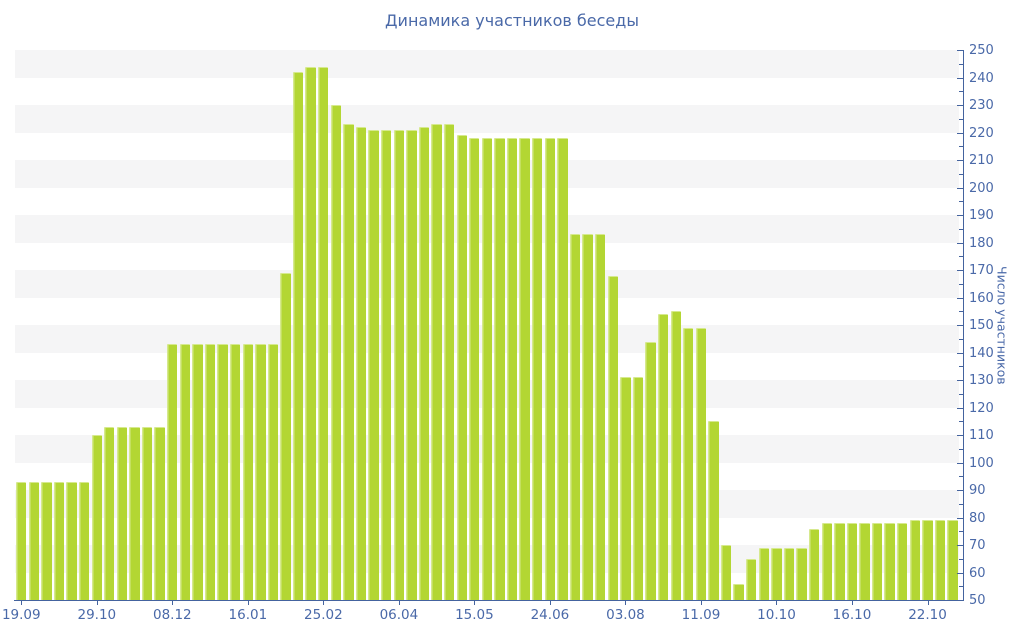 Image resolution: width=1024 pixels, height=640 pixels. I want to click on y-axis-tick-label: 90, so click(977, 490).